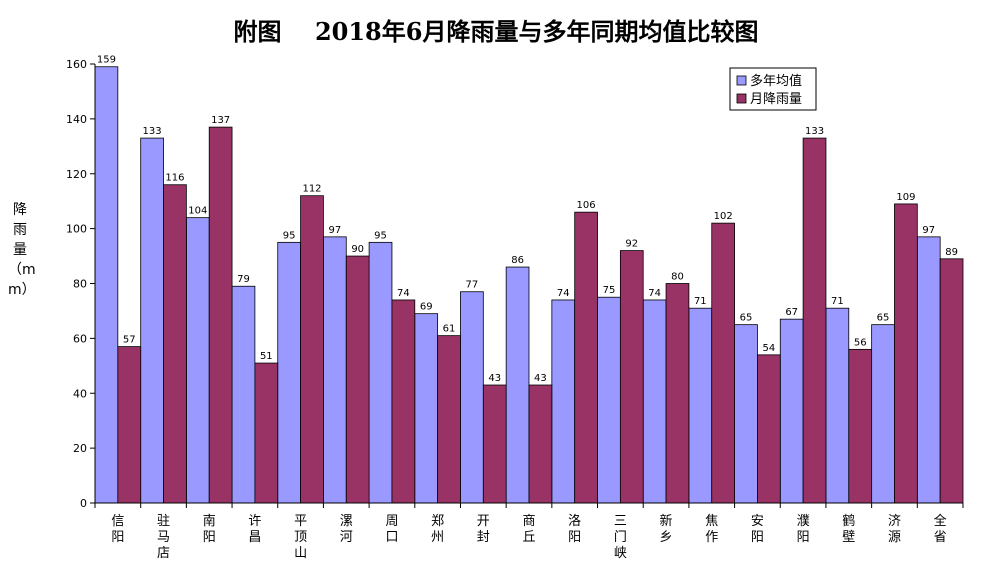 The height and width of the screenshot is (569, 992). I want to click on x-tick-label-4: 平顶山, so click(300, 537).